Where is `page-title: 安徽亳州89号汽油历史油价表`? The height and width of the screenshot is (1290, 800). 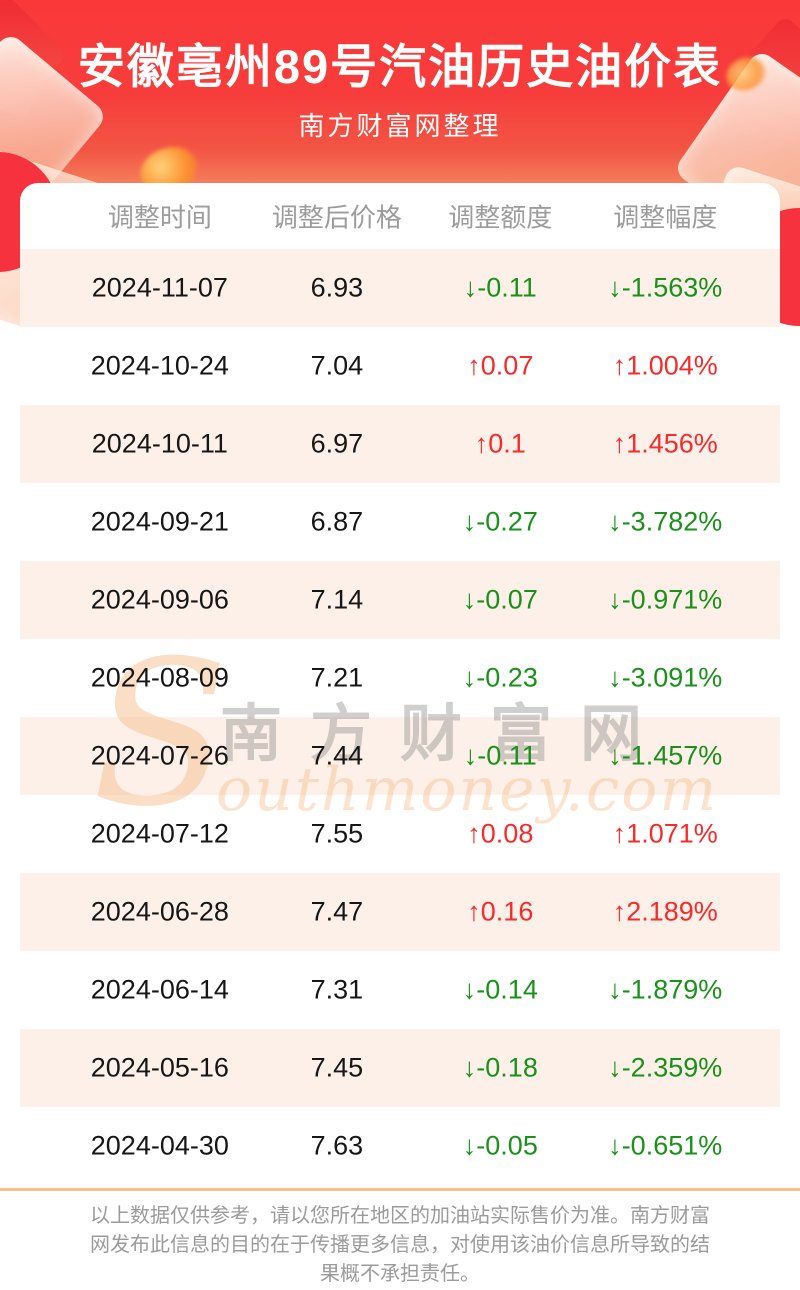
page-title: 安徽亳州89号汽油历史油价表 is located at coordinates (400, 66).